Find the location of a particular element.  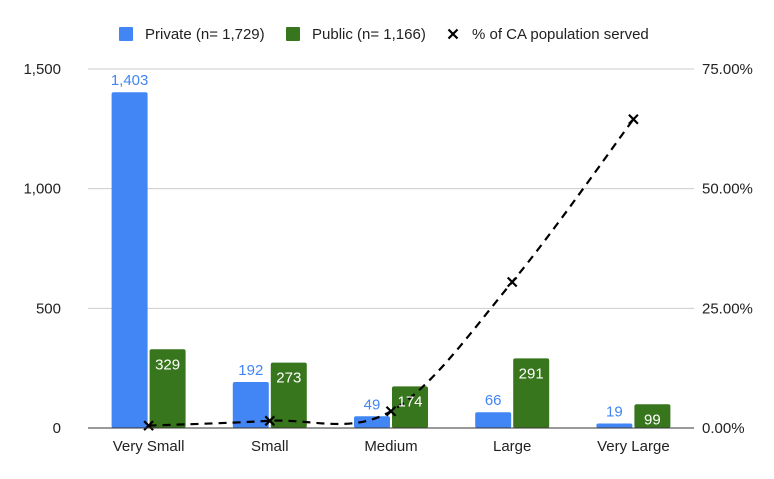

y-right-tick-label: 0.00% is located at coordinates (723, 428).